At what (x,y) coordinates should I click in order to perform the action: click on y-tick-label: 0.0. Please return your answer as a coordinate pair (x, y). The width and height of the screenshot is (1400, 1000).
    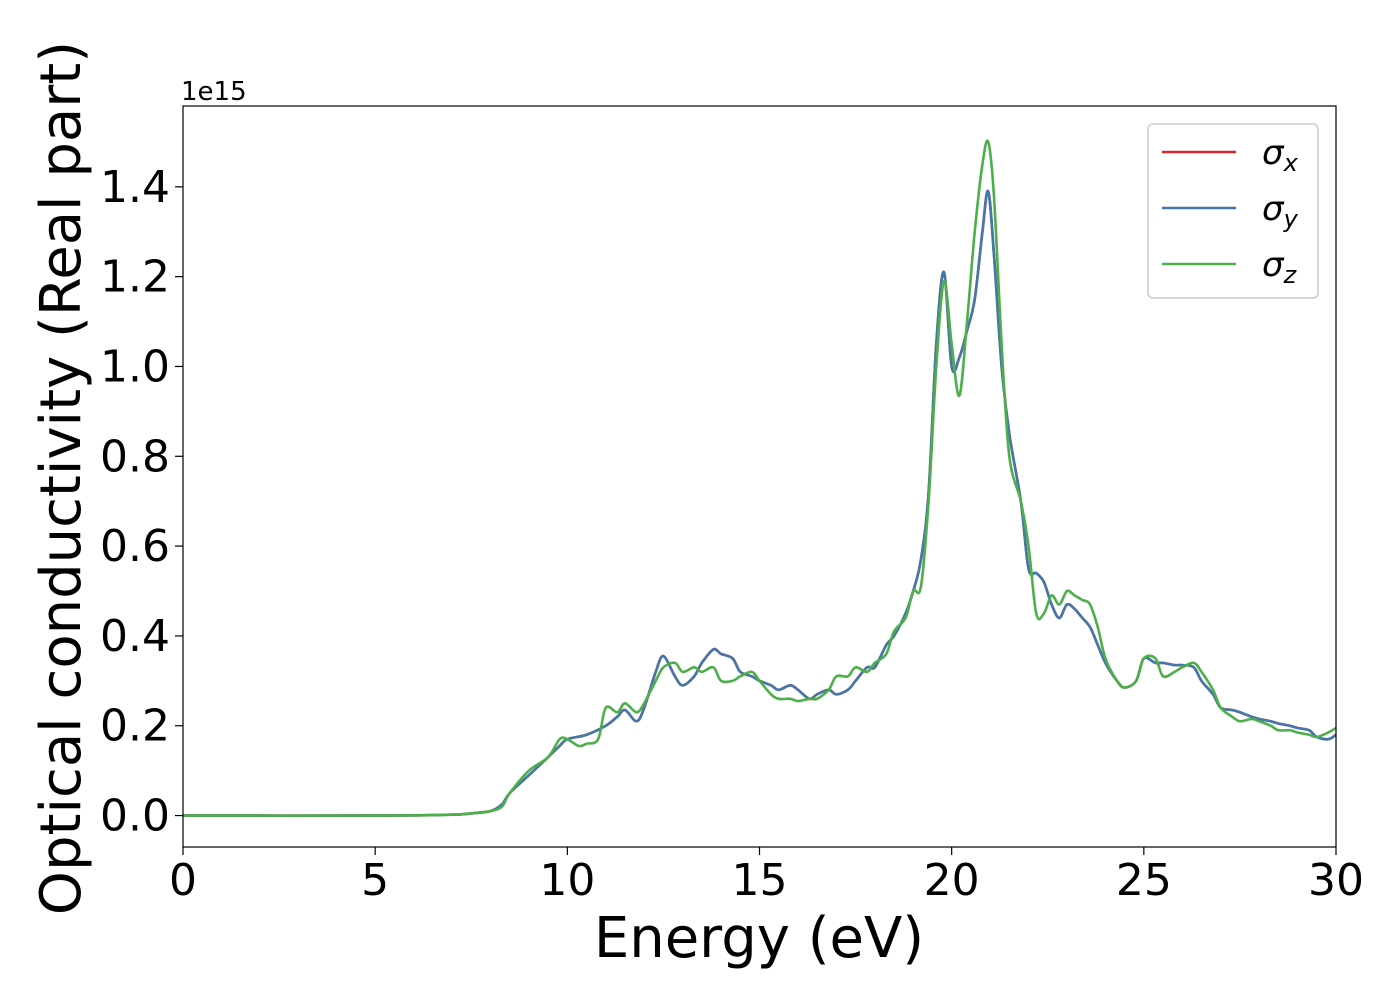
    Looking at the image, I should click on (135, 816).